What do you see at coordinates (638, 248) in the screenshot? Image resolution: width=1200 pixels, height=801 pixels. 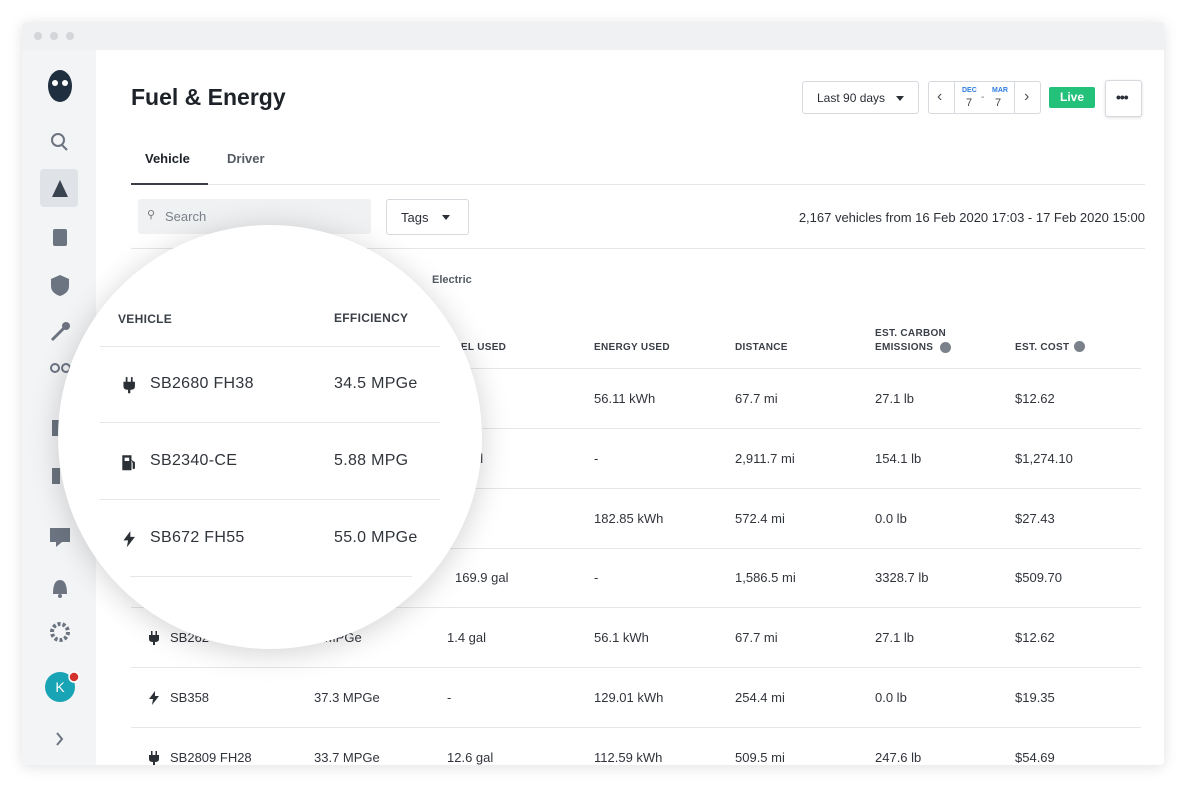 I see `filters-divider` at bounding box center [638, 248].